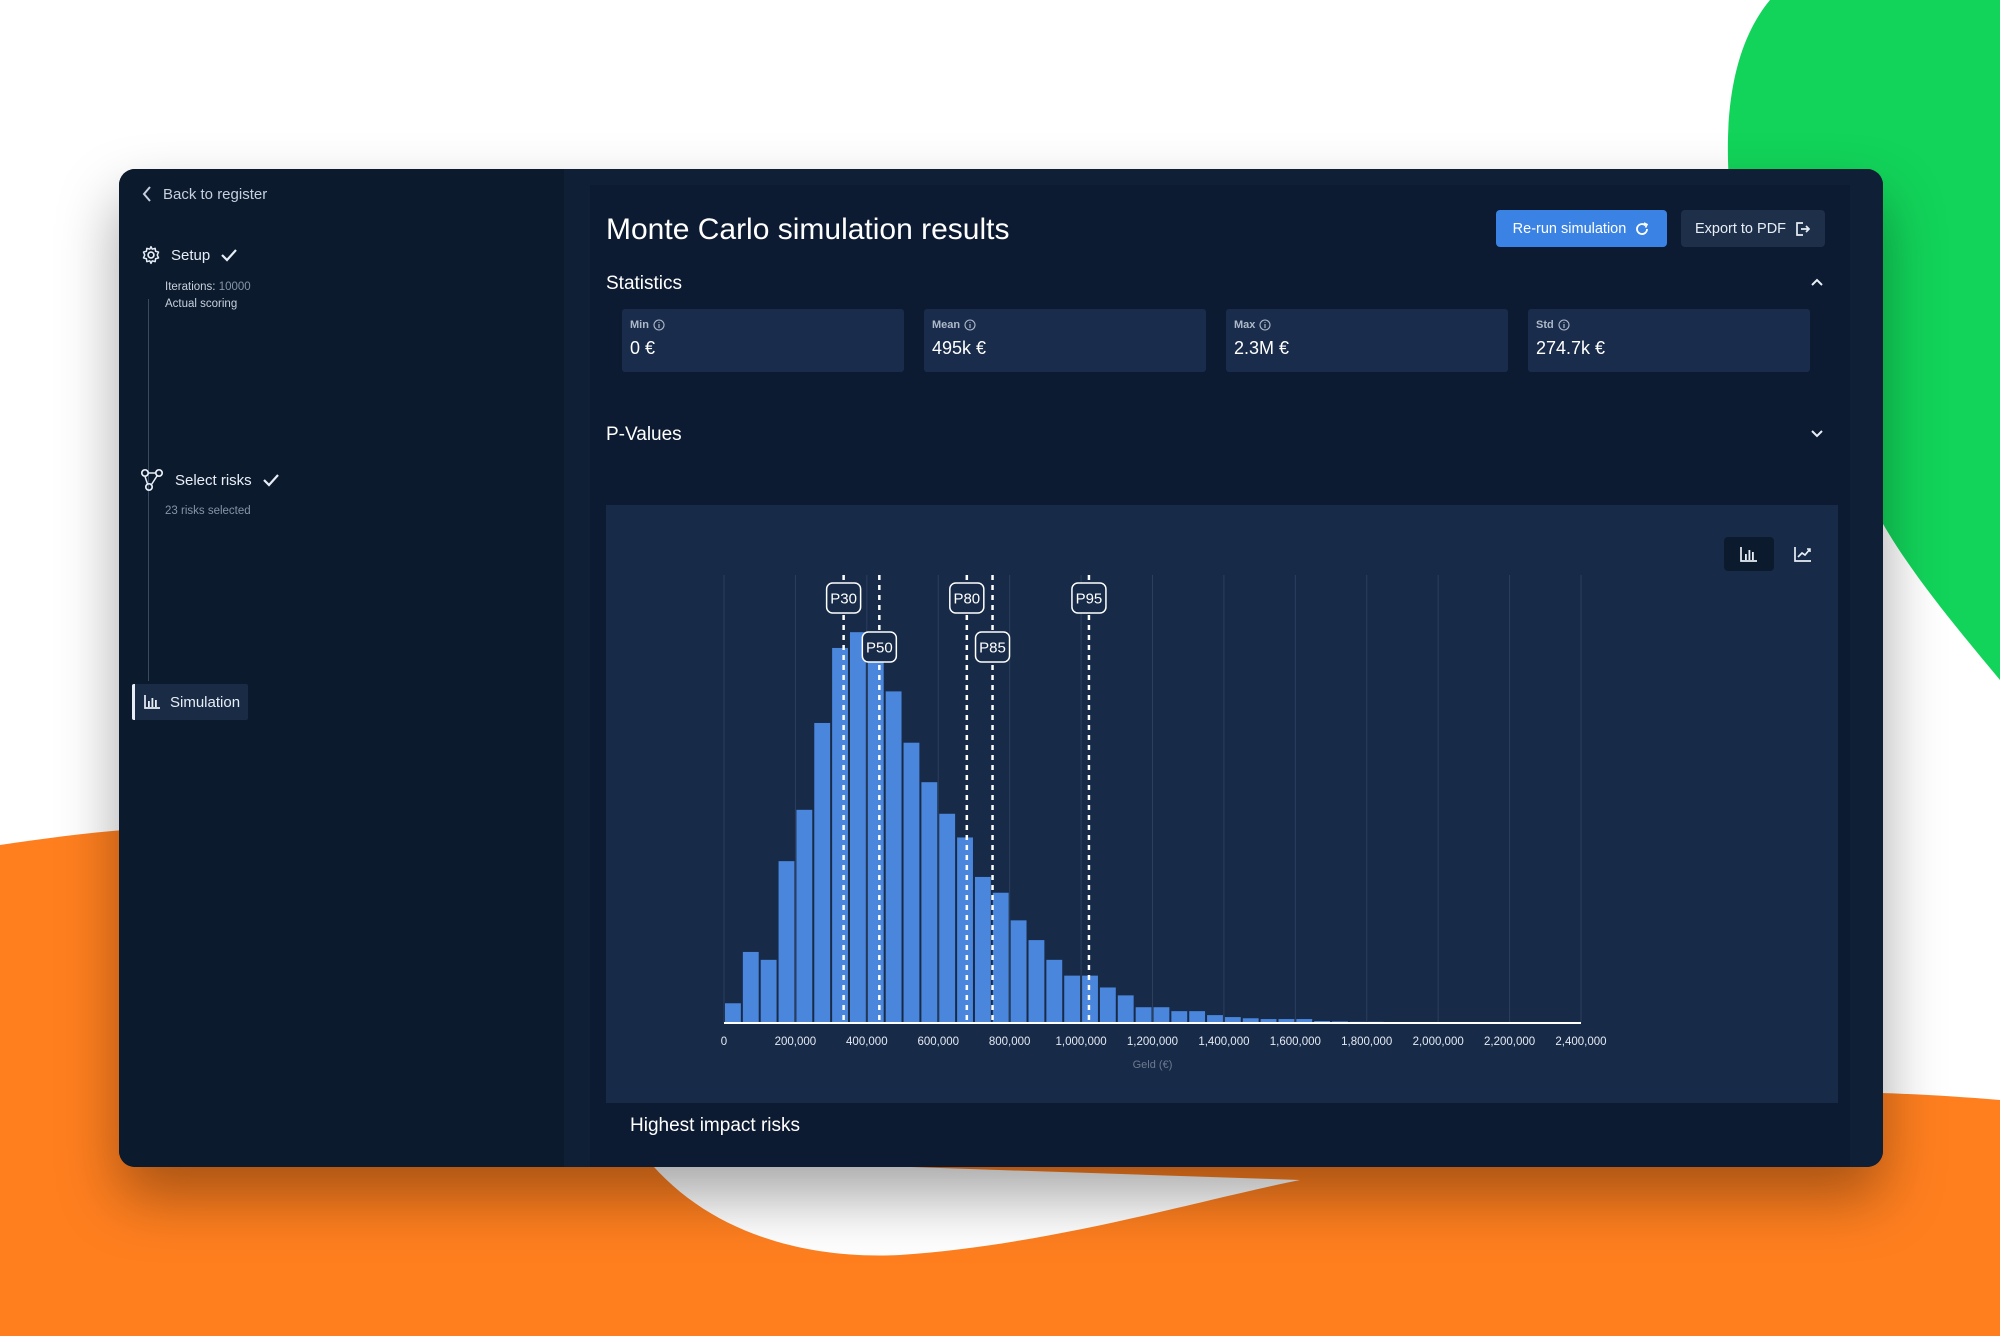 The width and height of the screenshot is (2000, 1336). I want to click on chevron-left-icon, so click(146, 194).